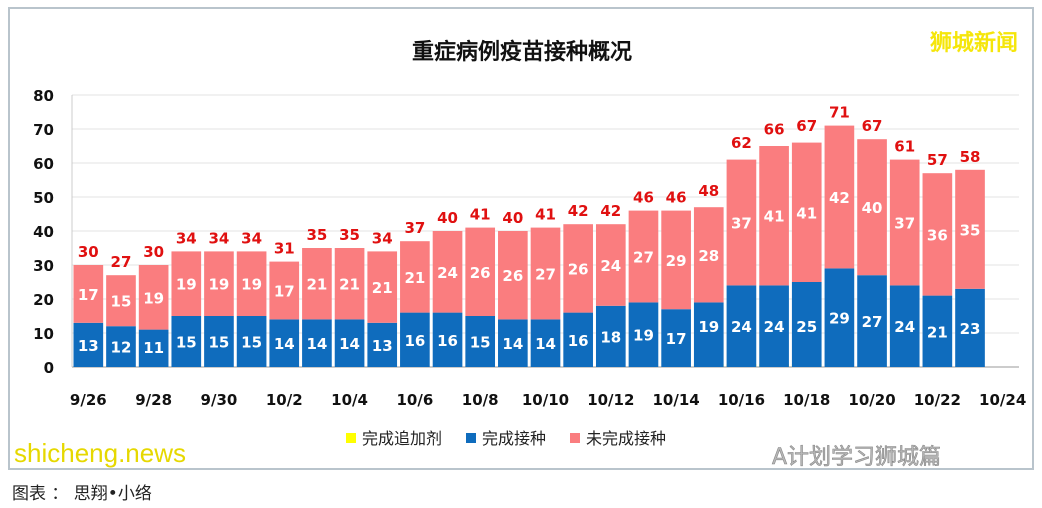 Image resolution: width=1042 pixels, height=508 pixels. Describe the element at coordinates (43, 334) in the screenshot. I see `y-tick-label: 10` at that location.